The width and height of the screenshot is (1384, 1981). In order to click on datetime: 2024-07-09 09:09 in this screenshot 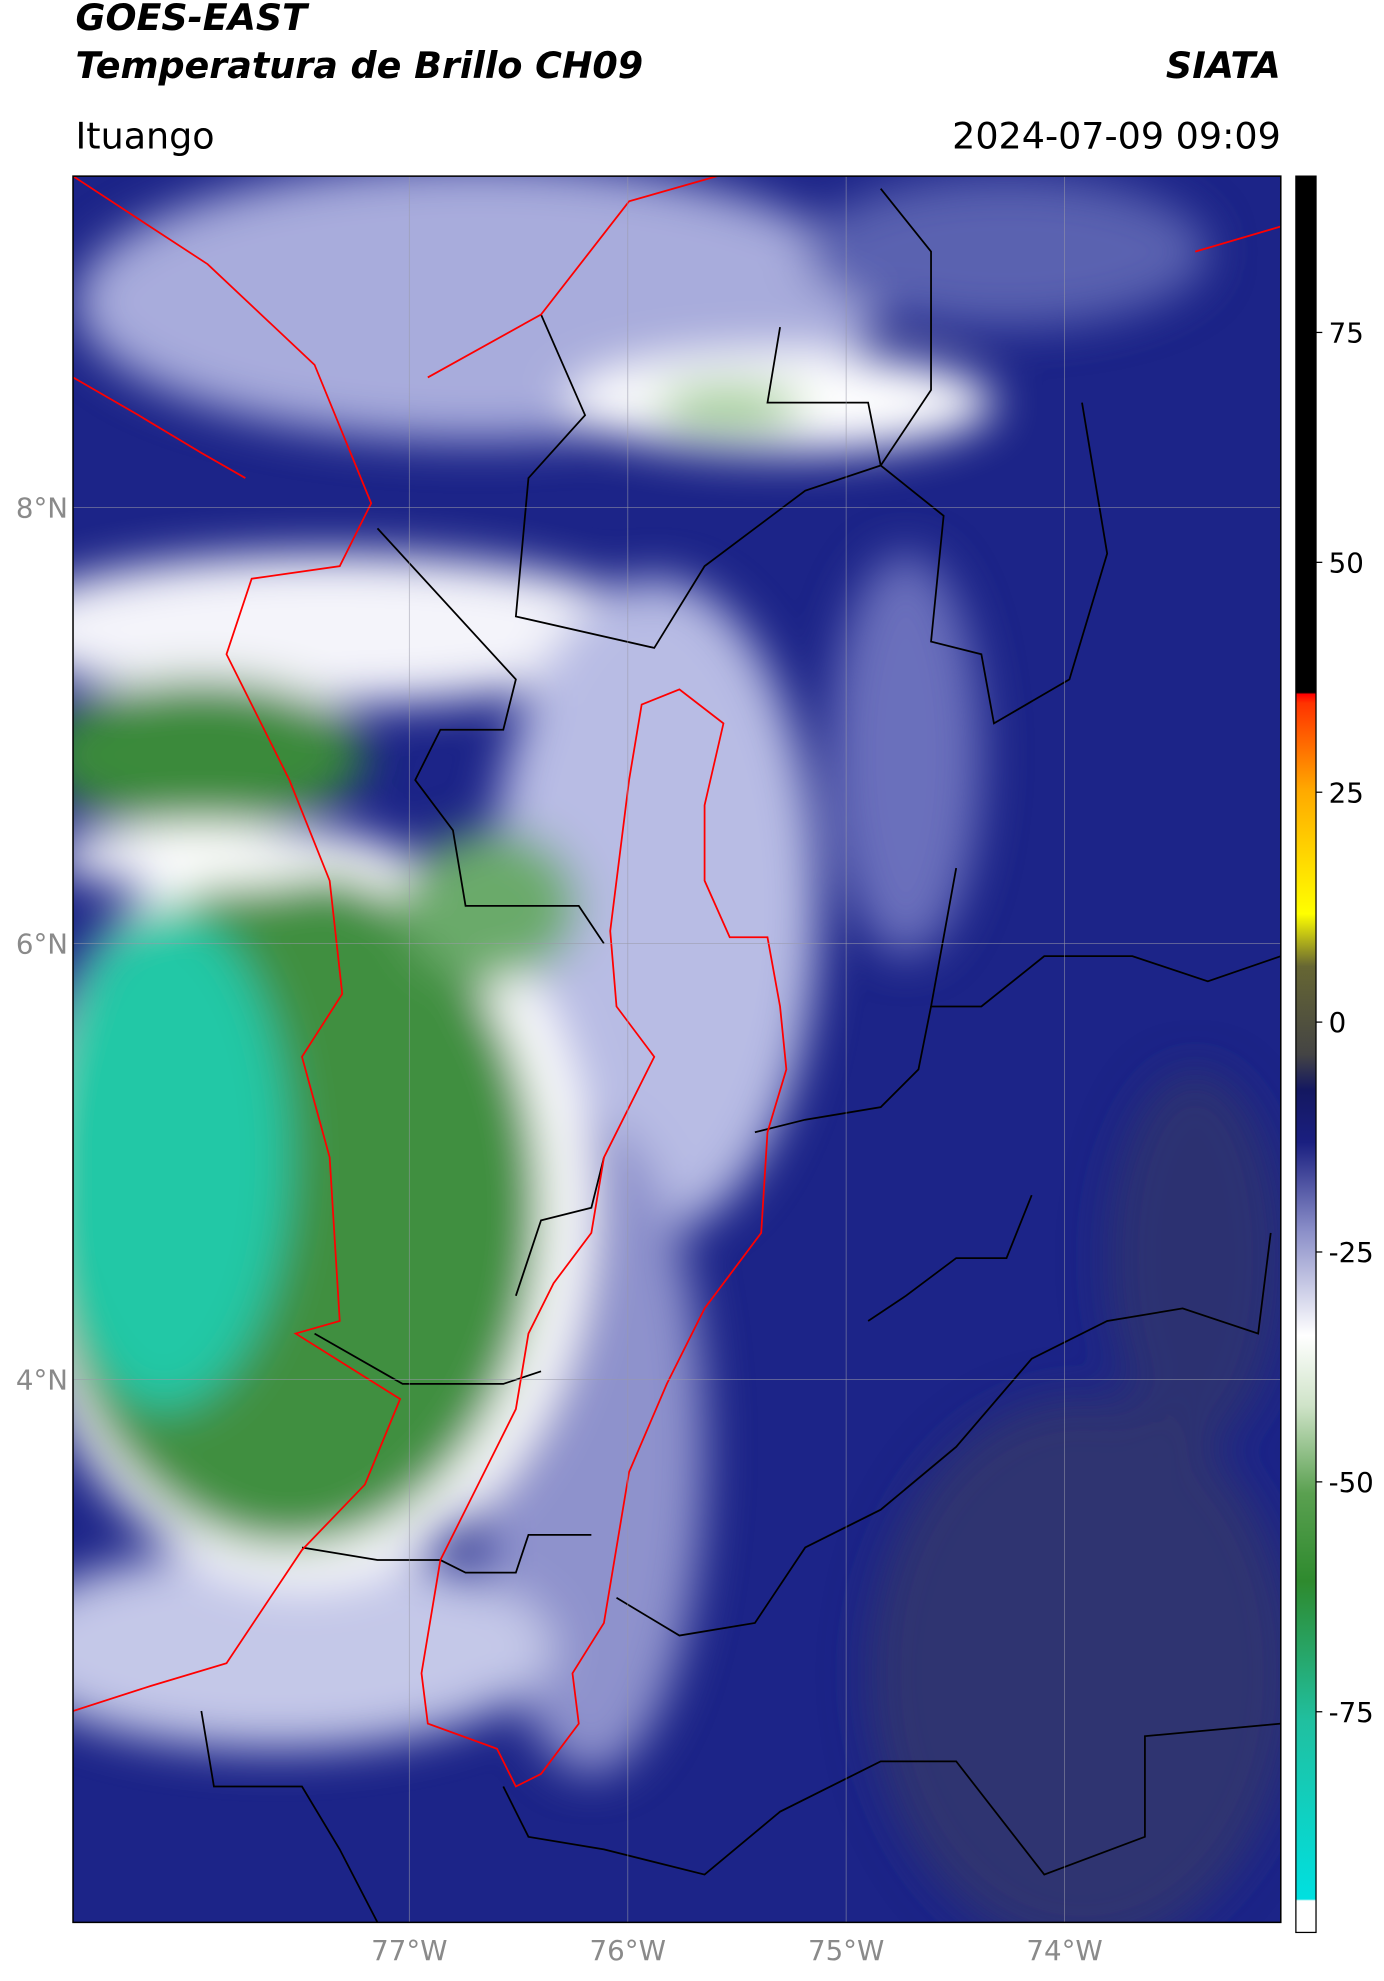, I will do `click(1116, 135)`.